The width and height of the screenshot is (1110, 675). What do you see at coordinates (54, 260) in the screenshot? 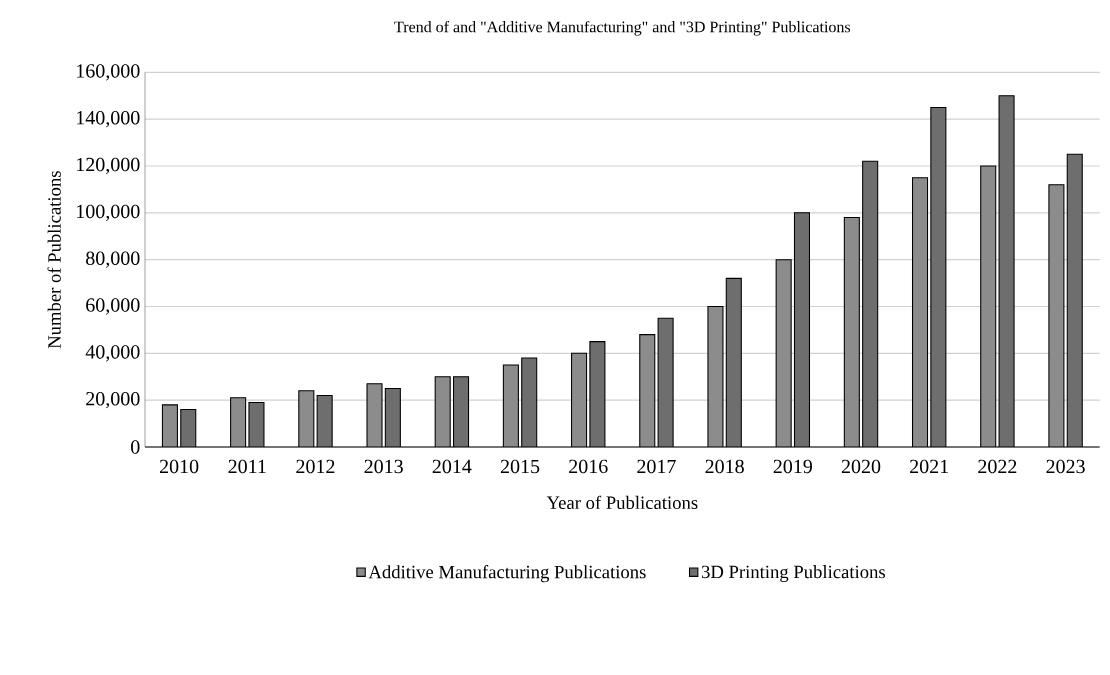
I see `y-axis-title: Number of Publications` at bounding box center [54, 260].